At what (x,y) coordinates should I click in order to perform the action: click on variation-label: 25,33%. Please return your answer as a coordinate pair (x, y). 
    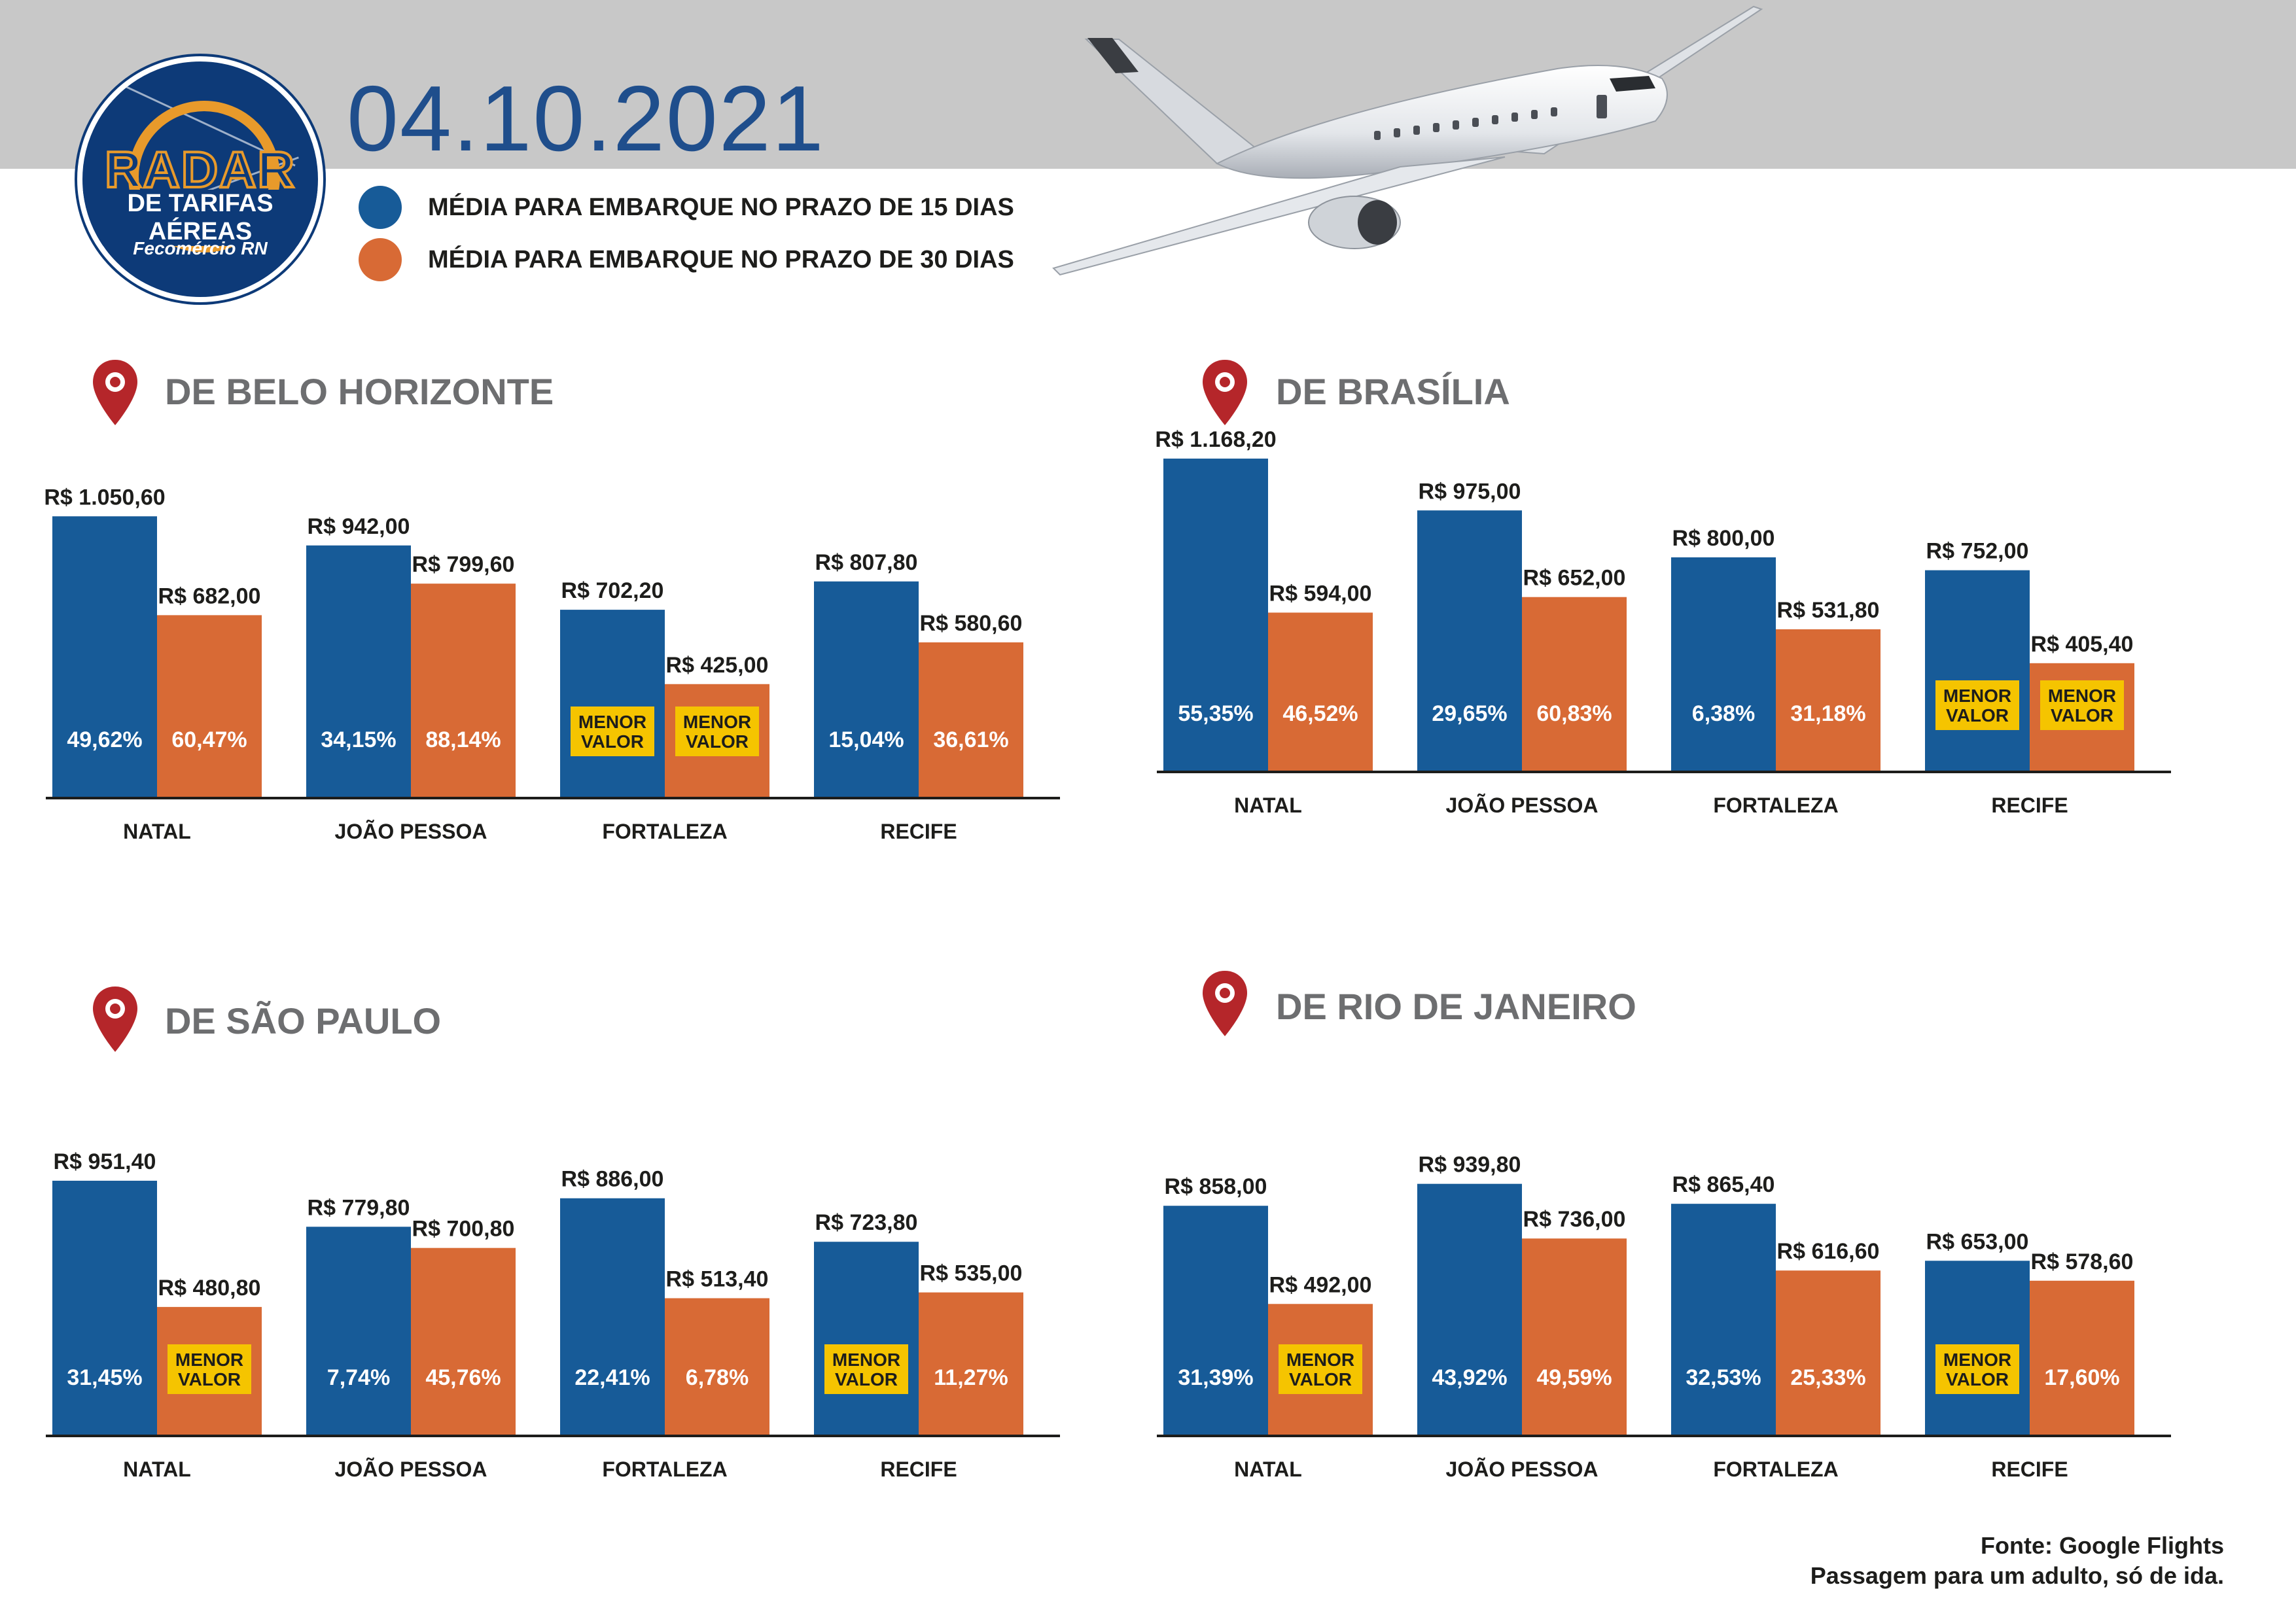
    Looking at the image, I should click on (1827, 1378).